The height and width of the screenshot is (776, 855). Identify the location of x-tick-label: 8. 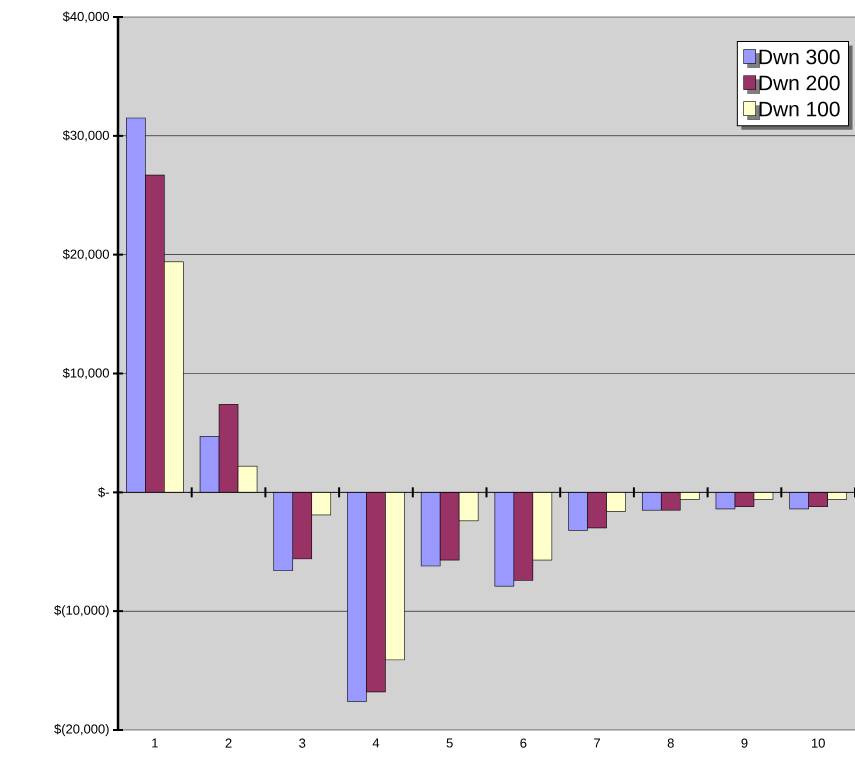
(671, 743).